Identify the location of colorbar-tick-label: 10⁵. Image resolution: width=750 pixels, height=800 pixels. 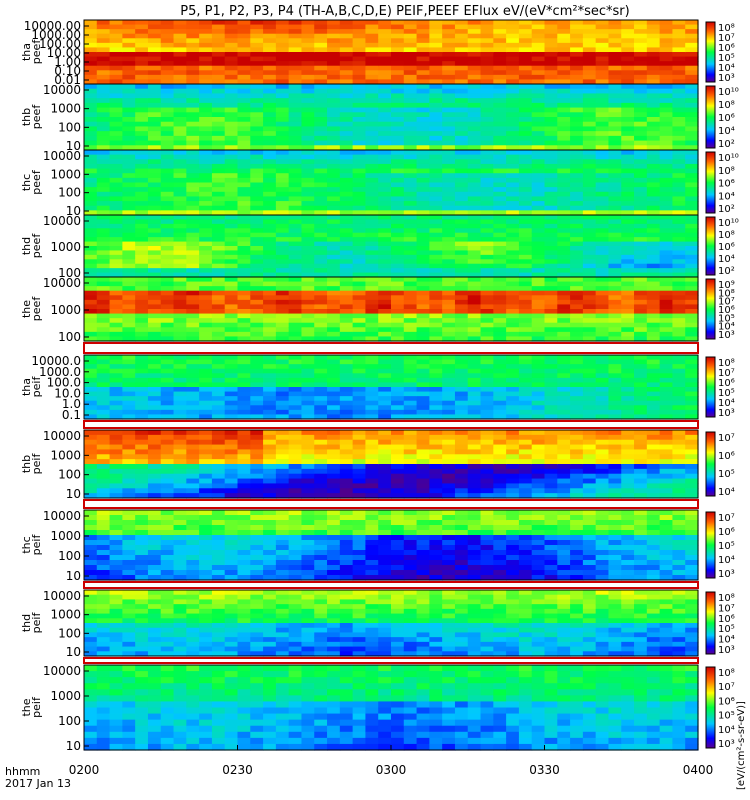
(726, 474).